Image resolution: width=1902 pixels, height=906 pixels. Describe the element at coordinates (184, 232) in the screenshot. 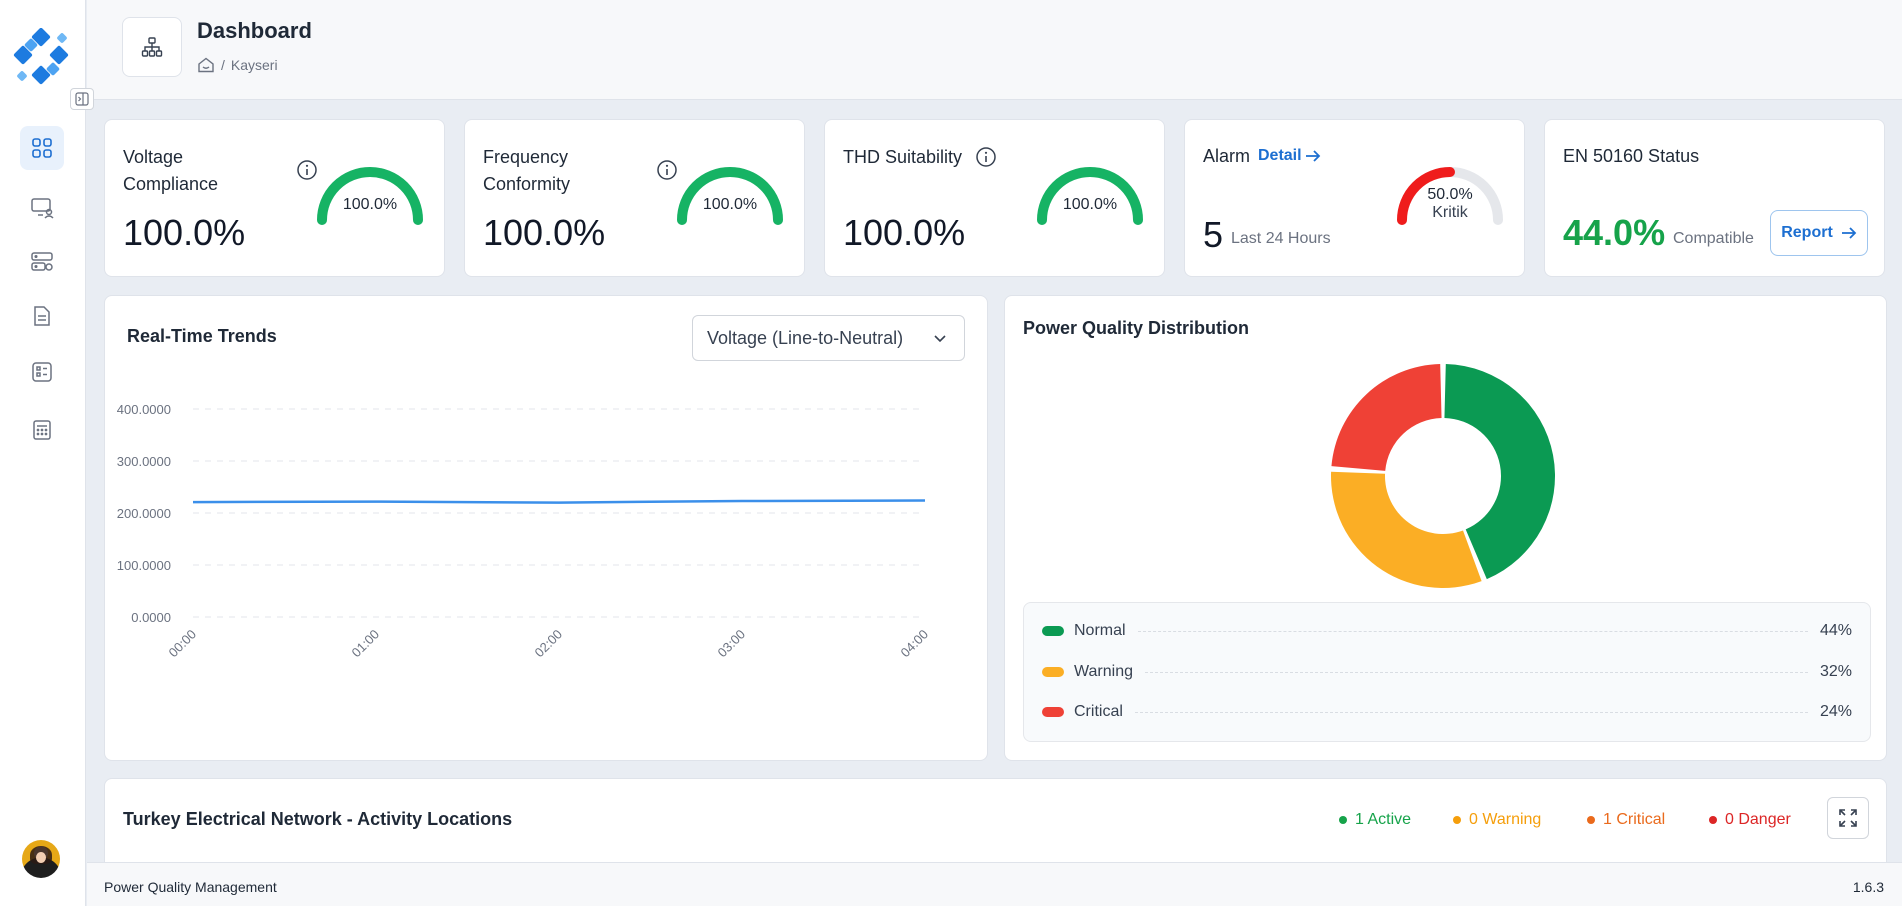

I see `voltage-compliance-value: 100.0%` at that location.